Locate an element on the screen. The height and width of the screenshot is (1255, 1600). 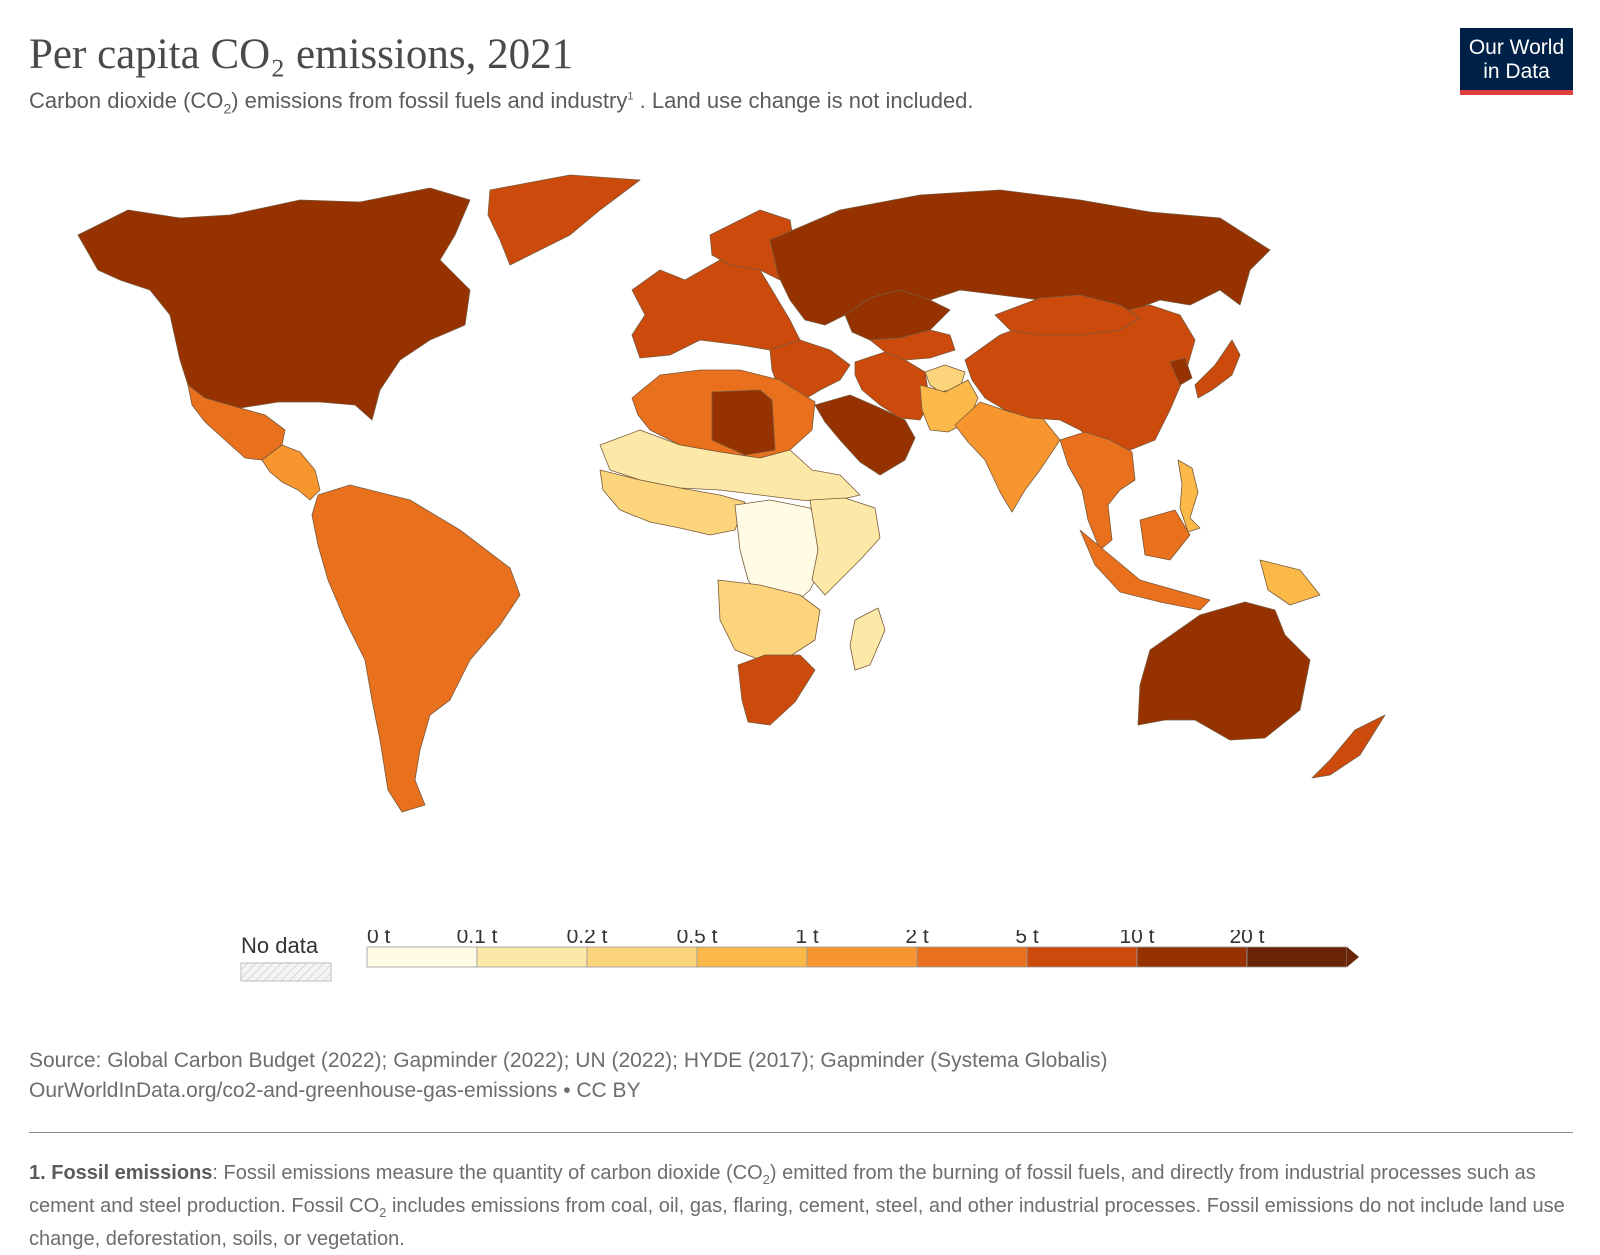
footnote-title: 1. Fossil emissions is located at coordinates (121, 1173).